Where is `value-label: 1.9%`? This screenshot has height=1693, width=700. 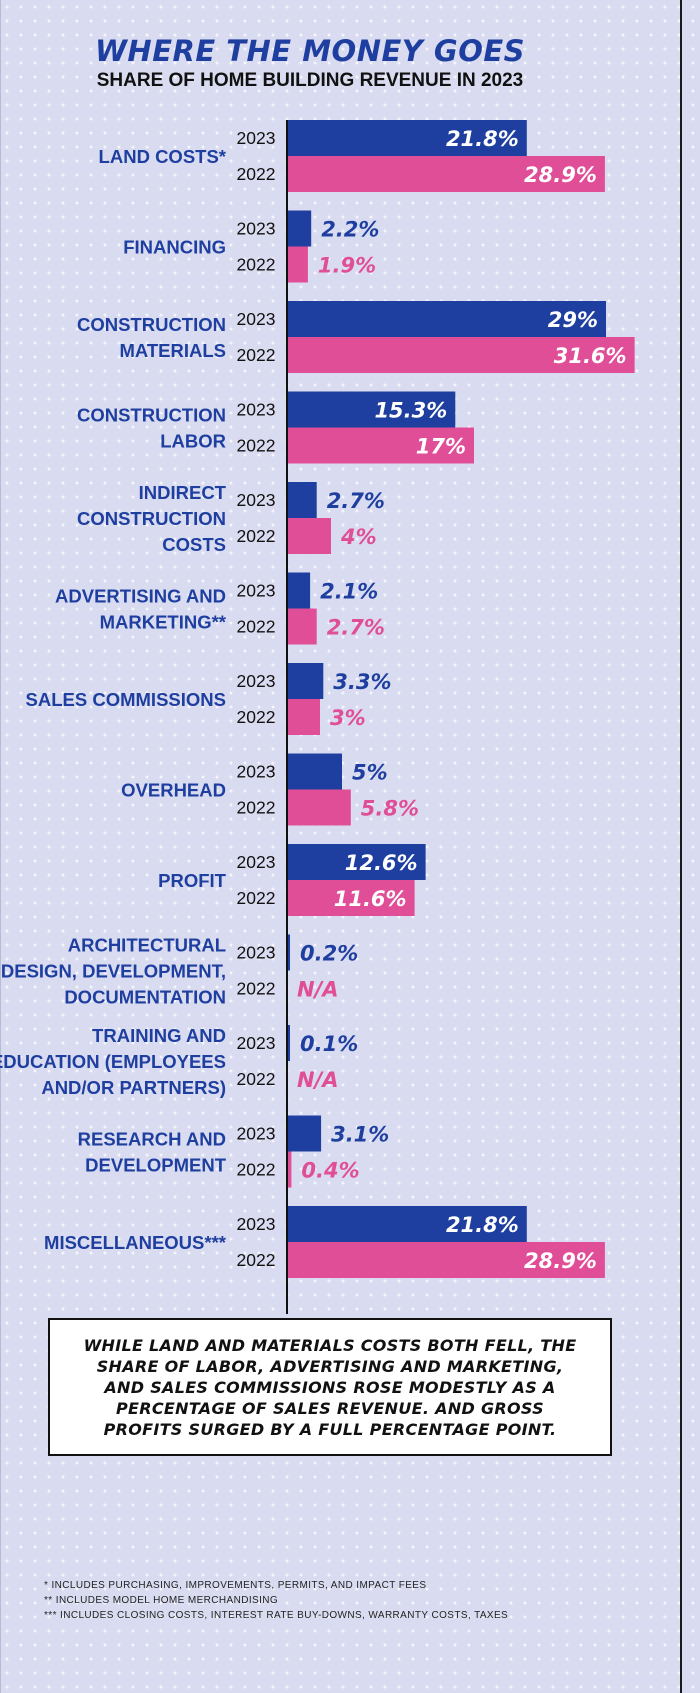
value-label: 1.9% is located at coordinates (347, 266).